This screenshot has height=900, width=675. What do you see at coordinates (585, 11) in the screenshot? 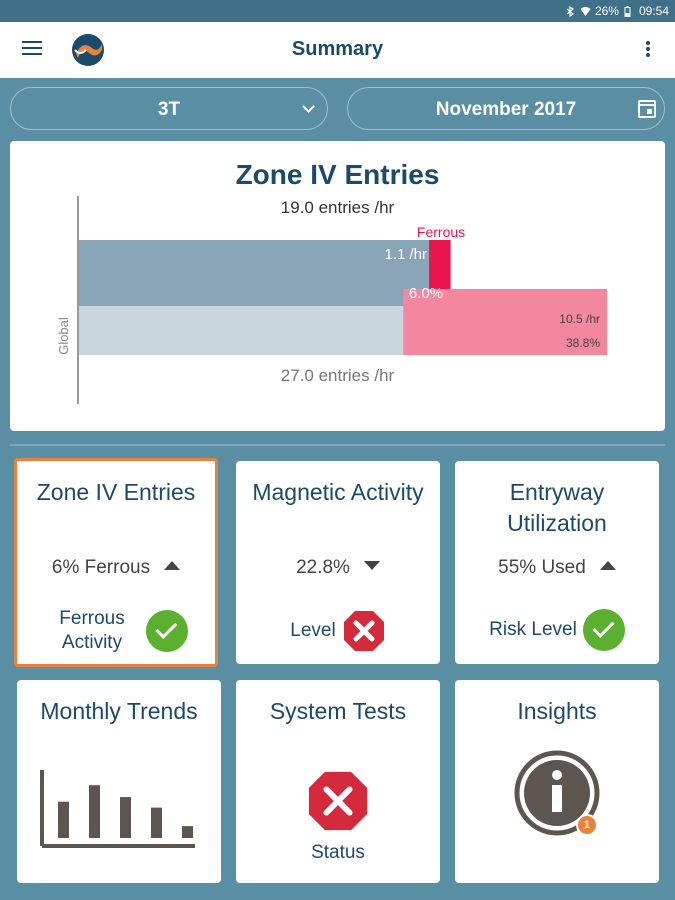
I see `wifi-icon` at bounding box center [585, 11].